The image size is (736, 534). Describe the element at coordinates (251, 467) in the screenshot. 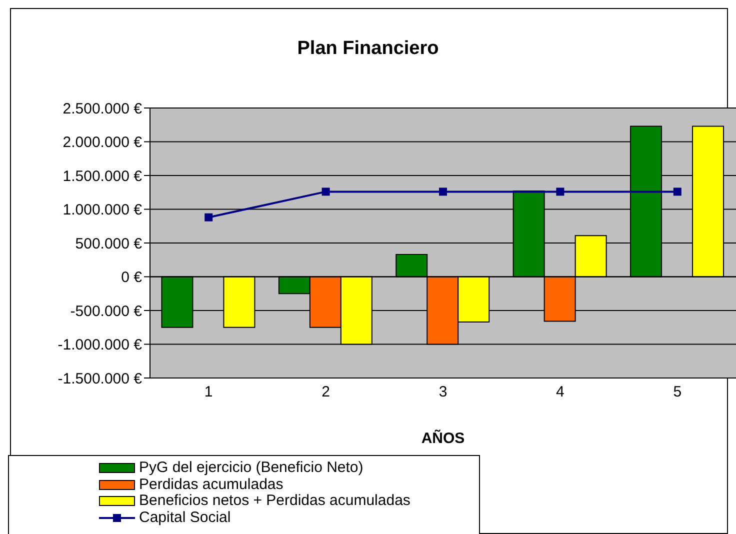

I see `legend-label: PyG del ejercicio (Beneficio Neto)` at that location.